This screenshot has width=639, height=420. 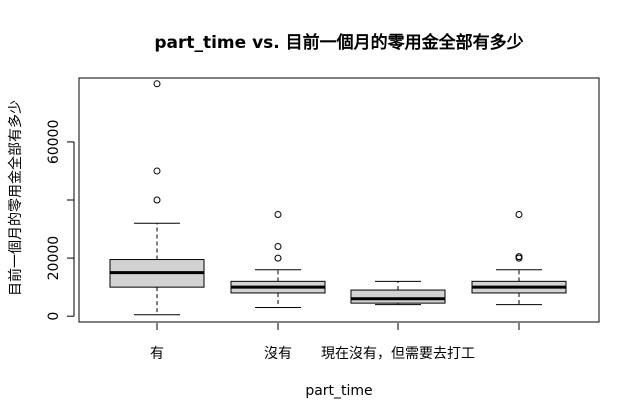 I want to click on x-tick-label: 有, so click(x=157, y=354).